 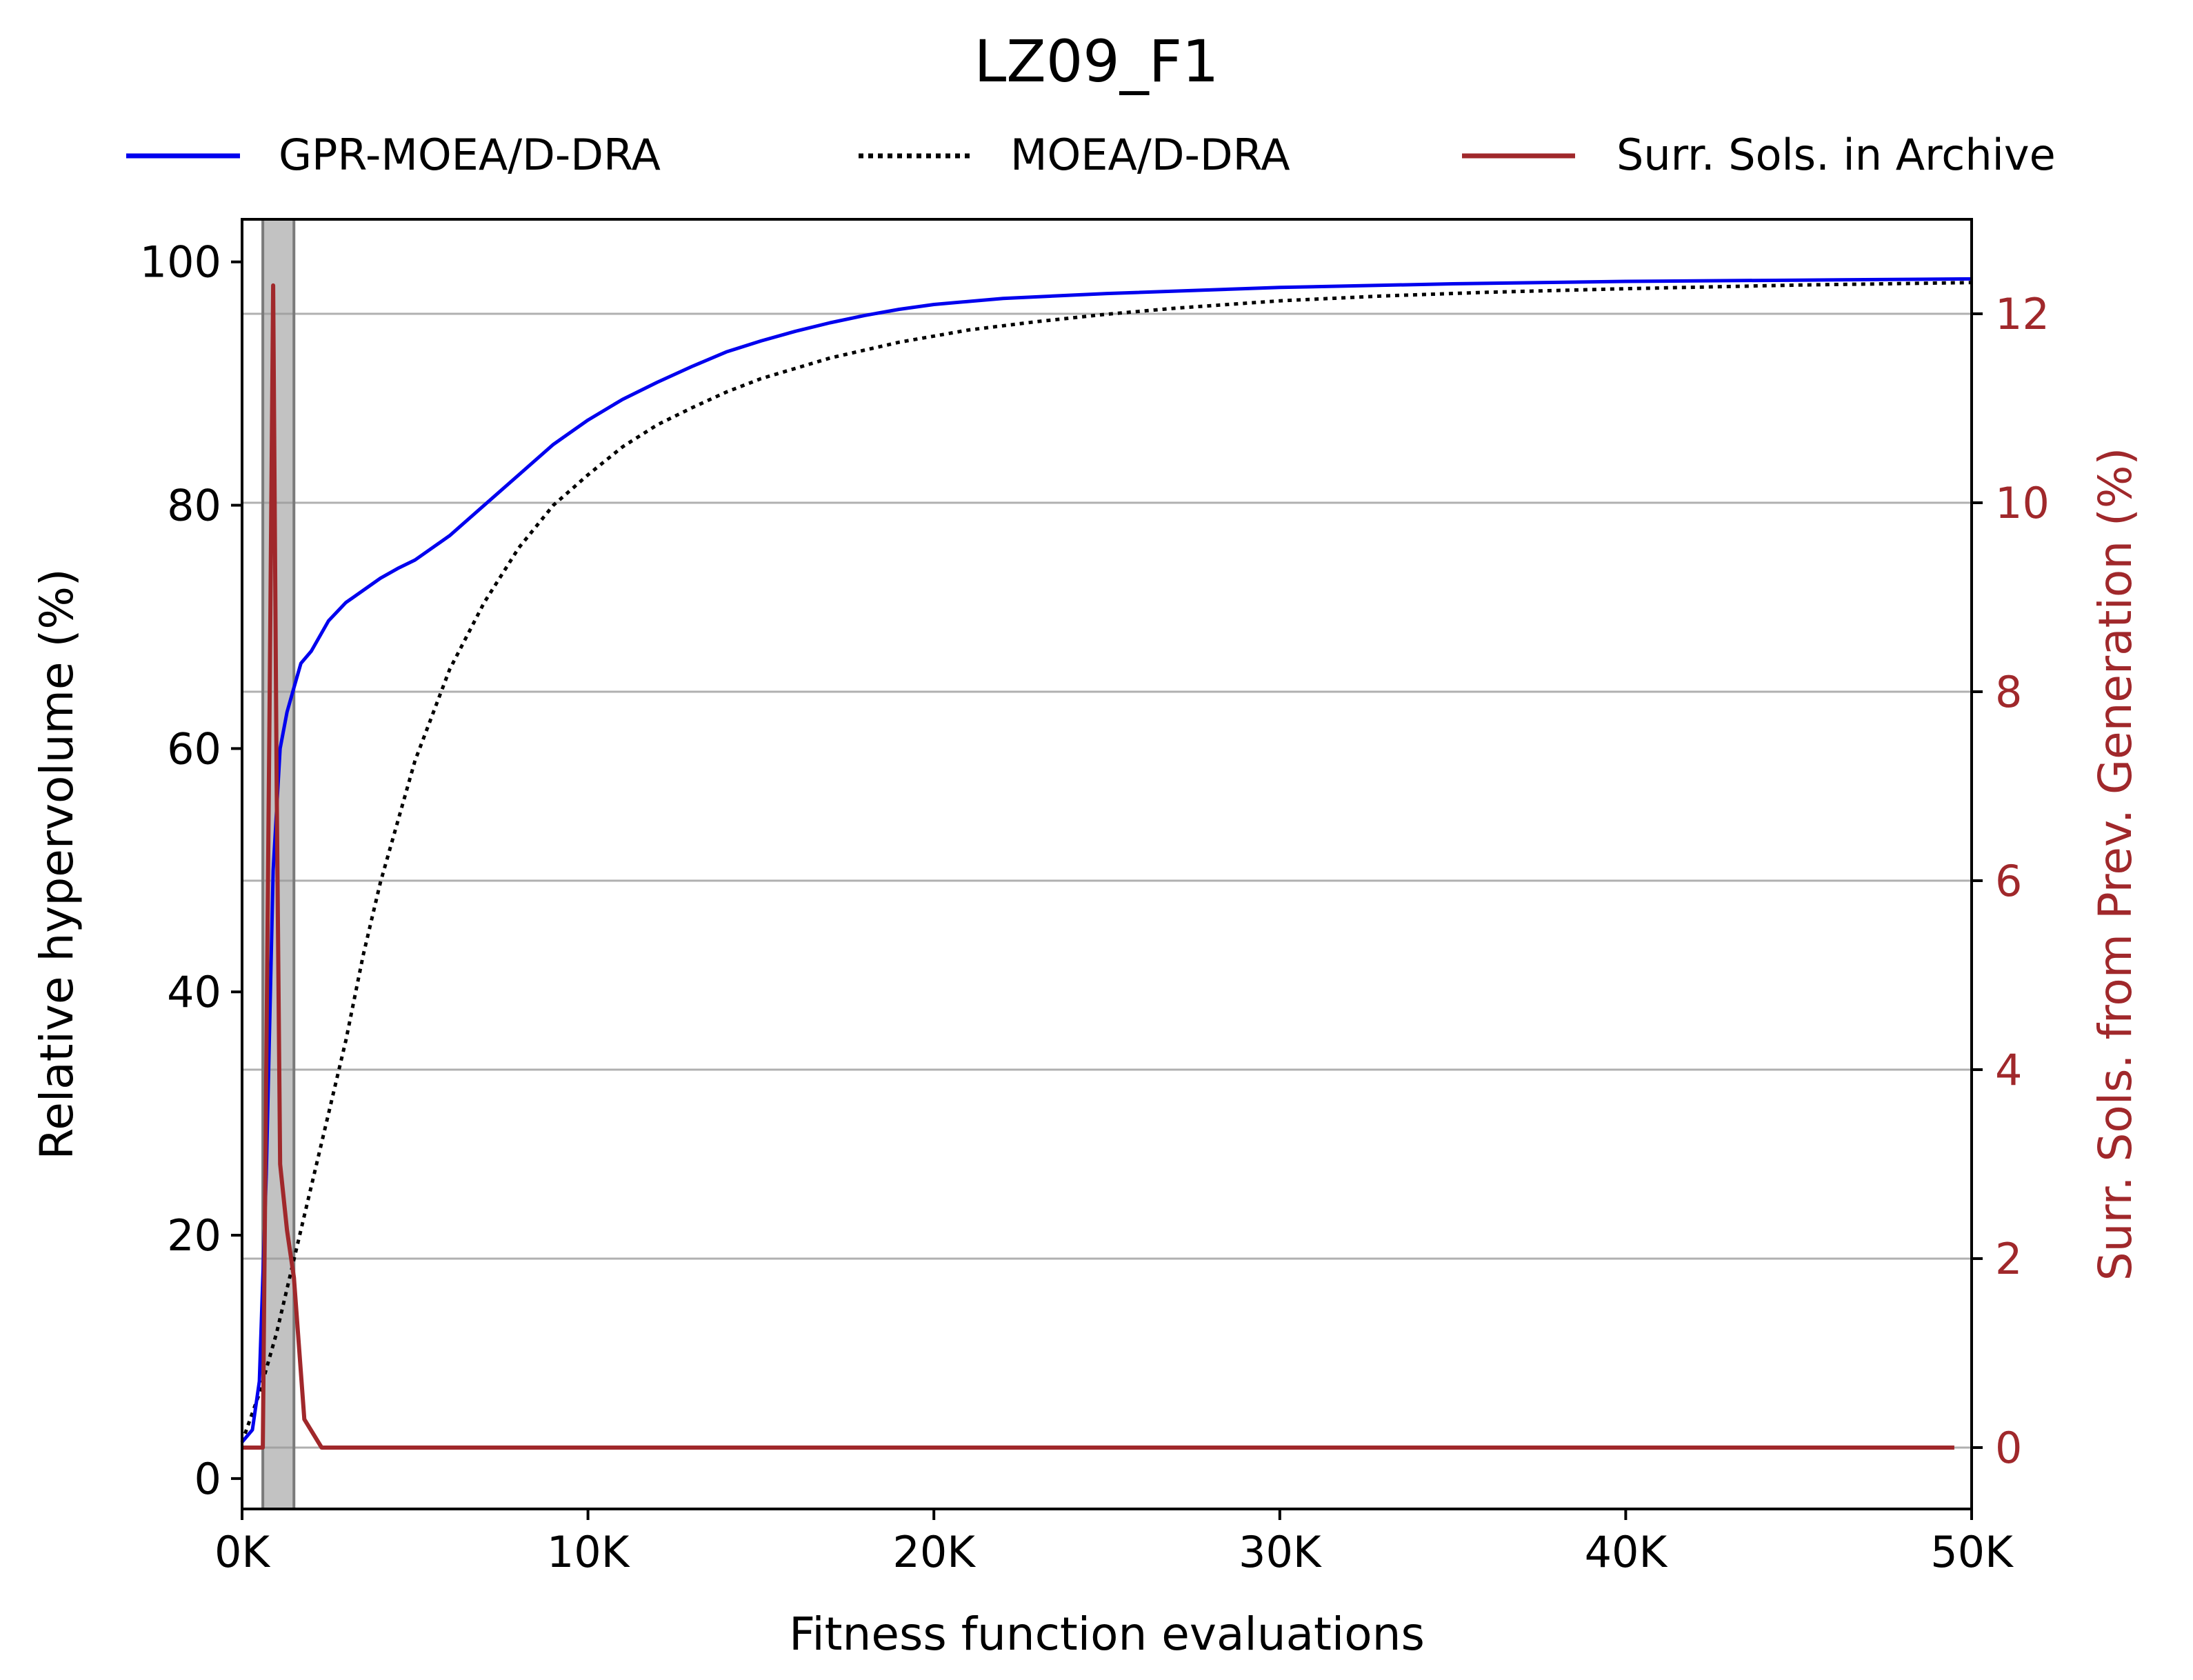 I want to click on x-tick-label-5: 50K, so click(x=1972, y=1552).